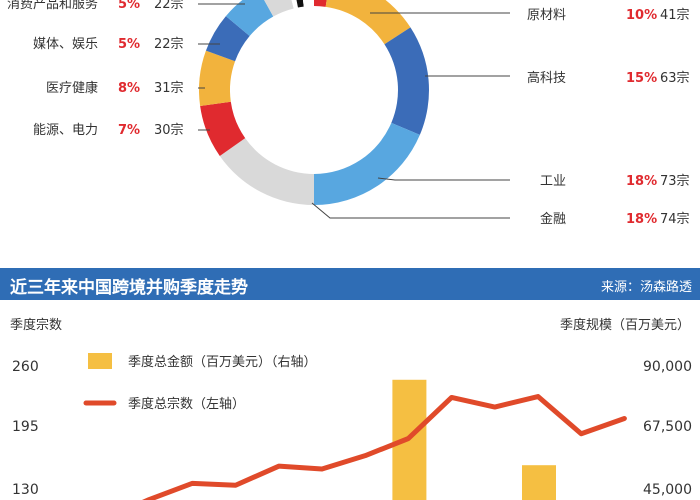 The height and width of the screenshot is (500, 700). Describe the element at coordinates (36, 325) in the screenshot. I see `left-axis-title: 季度宗数` at that location.